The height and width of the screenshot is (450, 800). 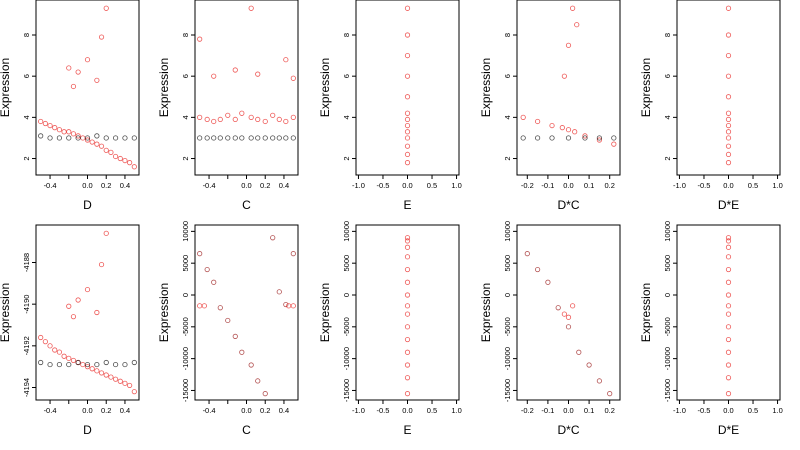 What do you see at coordinates (589, 185) in the screenshot?
I see `x-tick-label: 0.1` at bounding box center [589, 185].